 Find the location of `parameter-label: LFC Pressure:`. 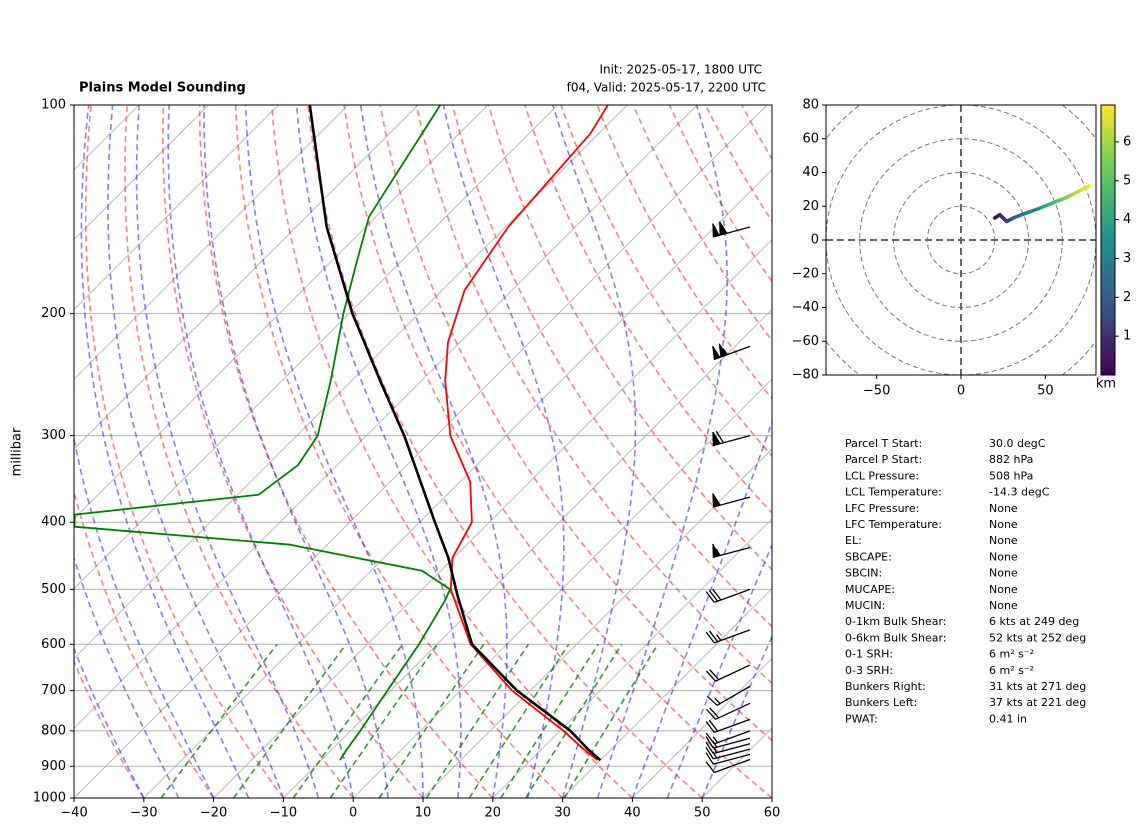

parameter-label: LFC Pressure: is located at coordinates (882, 508).